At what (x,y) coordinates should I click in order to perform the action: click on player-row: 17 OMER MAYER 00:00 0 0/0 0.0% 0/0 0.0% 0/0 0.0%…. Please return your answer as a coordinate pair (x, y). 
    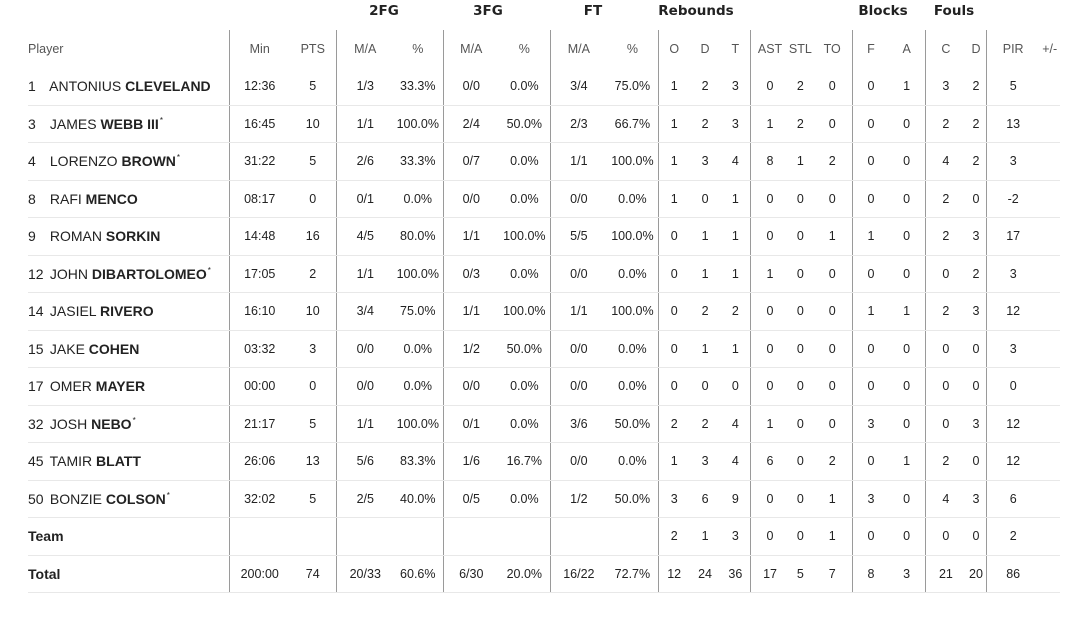
    Looking at the image, I should click on (544, 386).